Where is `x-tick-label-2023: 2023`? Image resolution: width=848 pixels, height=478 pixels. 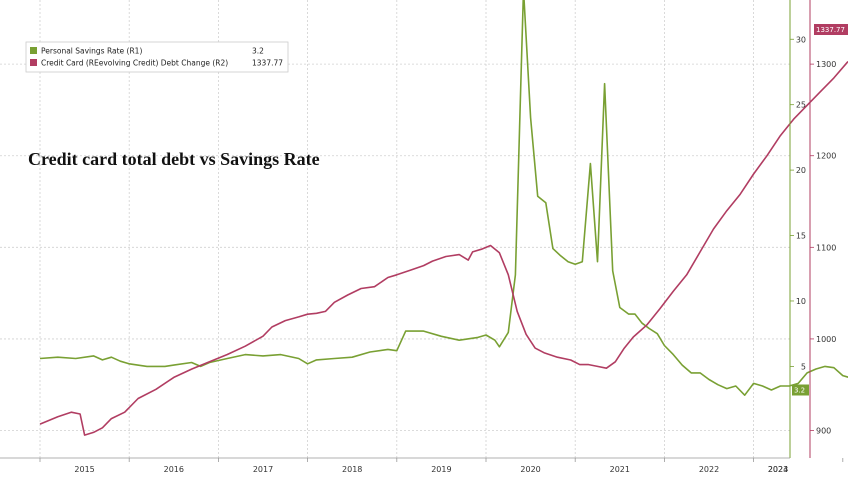
x-tick-label-2023: 2023 is located at coordinates (778, 469).